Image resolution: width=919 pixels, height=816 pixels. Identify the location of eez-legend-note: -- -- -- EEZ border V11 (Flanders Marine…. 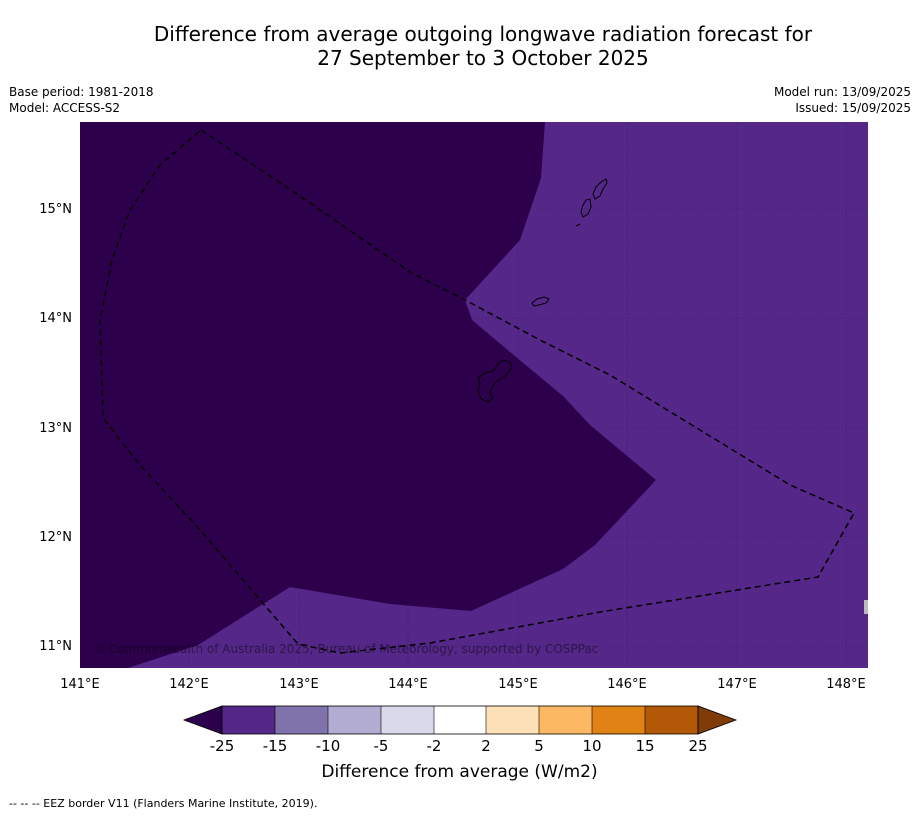
(163, 803).